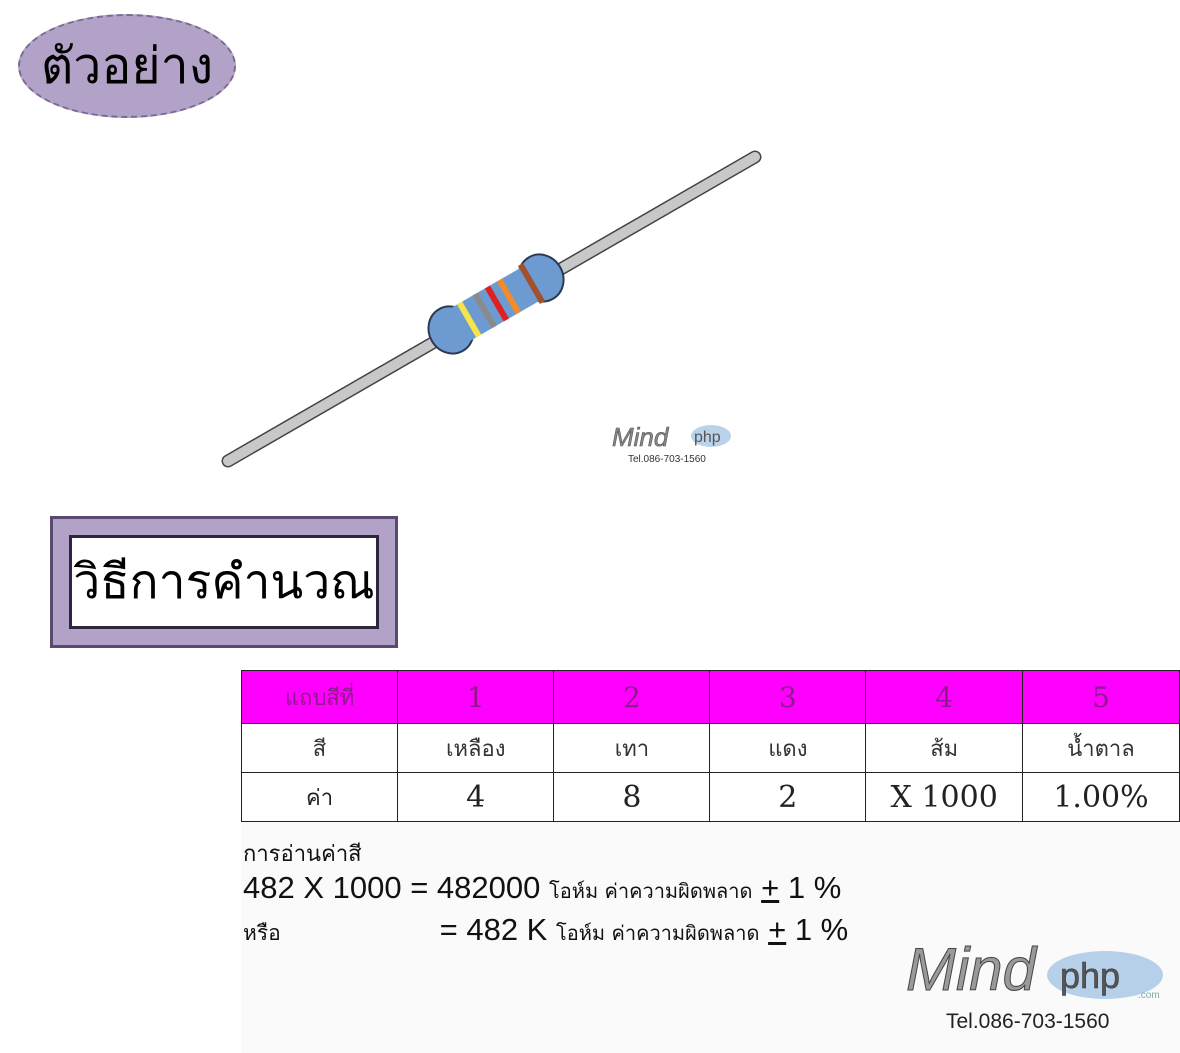 This screenshot has height=1053, width=1180. What do you see at coordinates (319, 797) in the screenshot?
I see `table-cell: ค่า` at bounding box center [319, 797].